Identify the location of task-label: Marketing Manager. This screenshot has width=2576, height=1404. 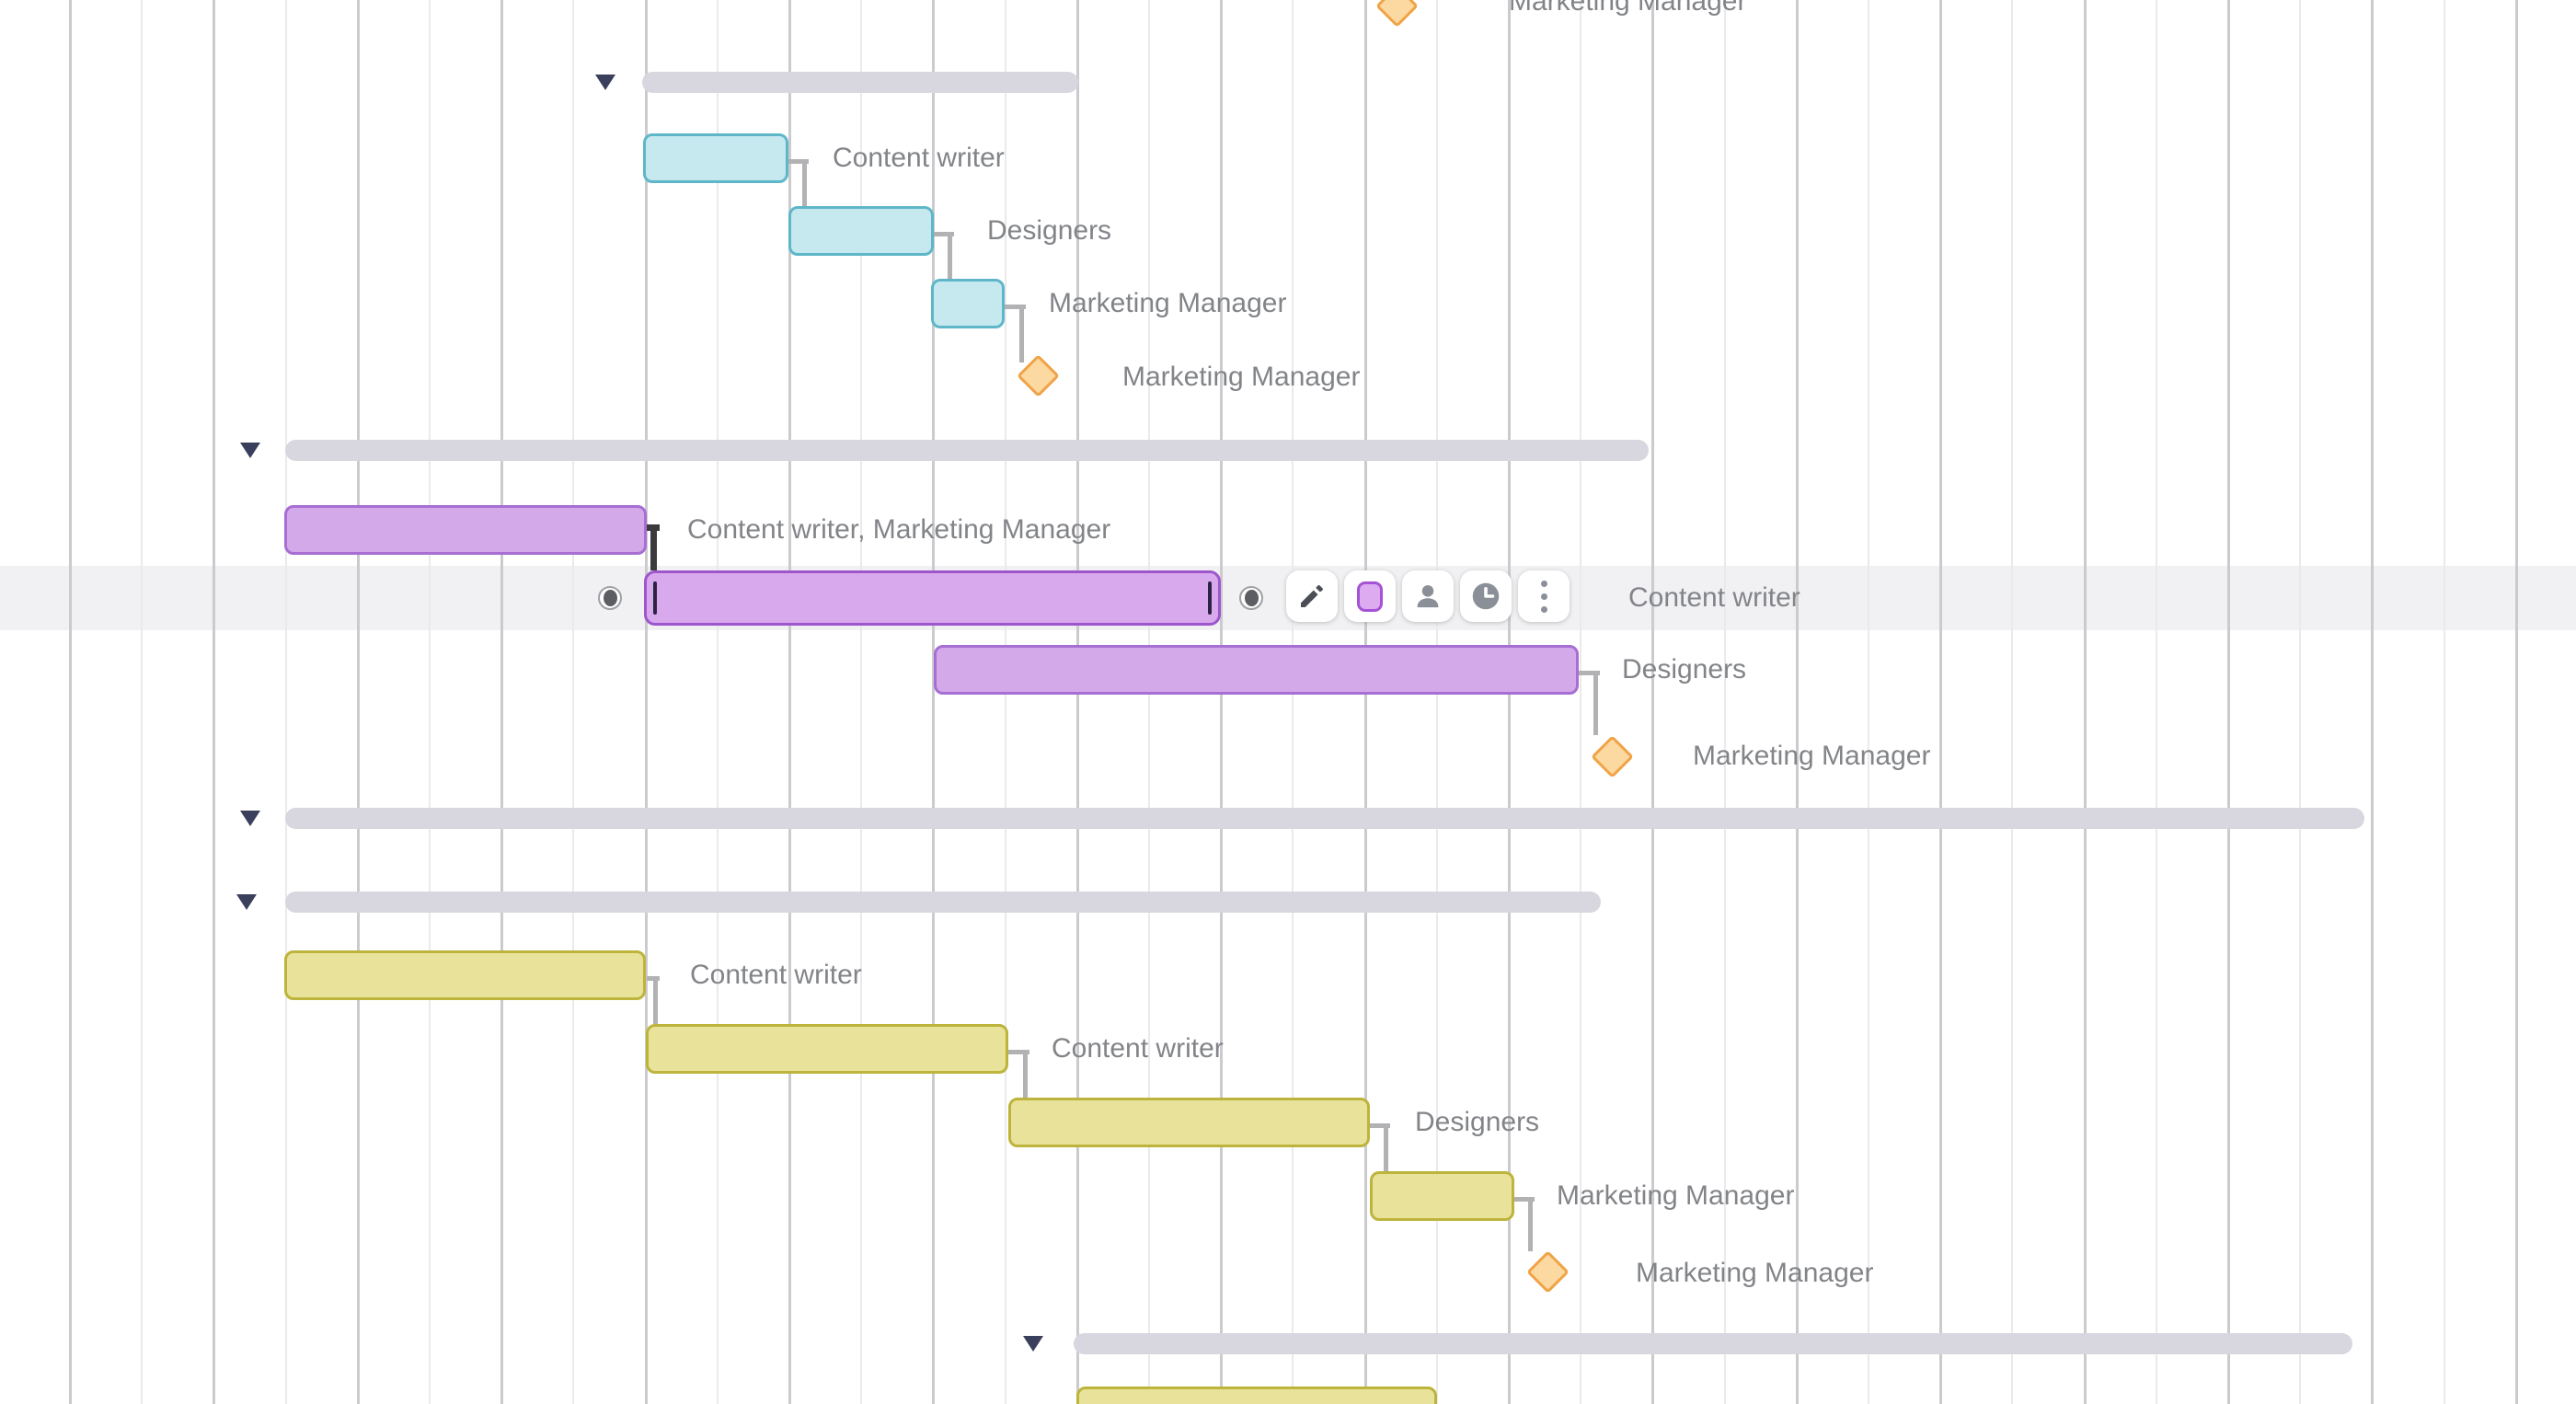
(1168, 302).